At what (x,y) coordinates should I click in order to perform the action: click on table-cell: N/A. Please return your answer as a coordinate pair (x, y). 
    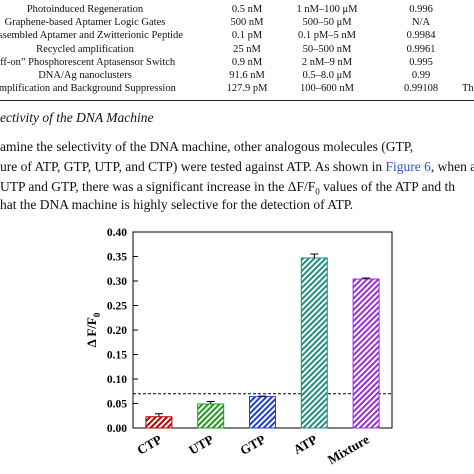
    Looking at the image, I should click on (421, 23).